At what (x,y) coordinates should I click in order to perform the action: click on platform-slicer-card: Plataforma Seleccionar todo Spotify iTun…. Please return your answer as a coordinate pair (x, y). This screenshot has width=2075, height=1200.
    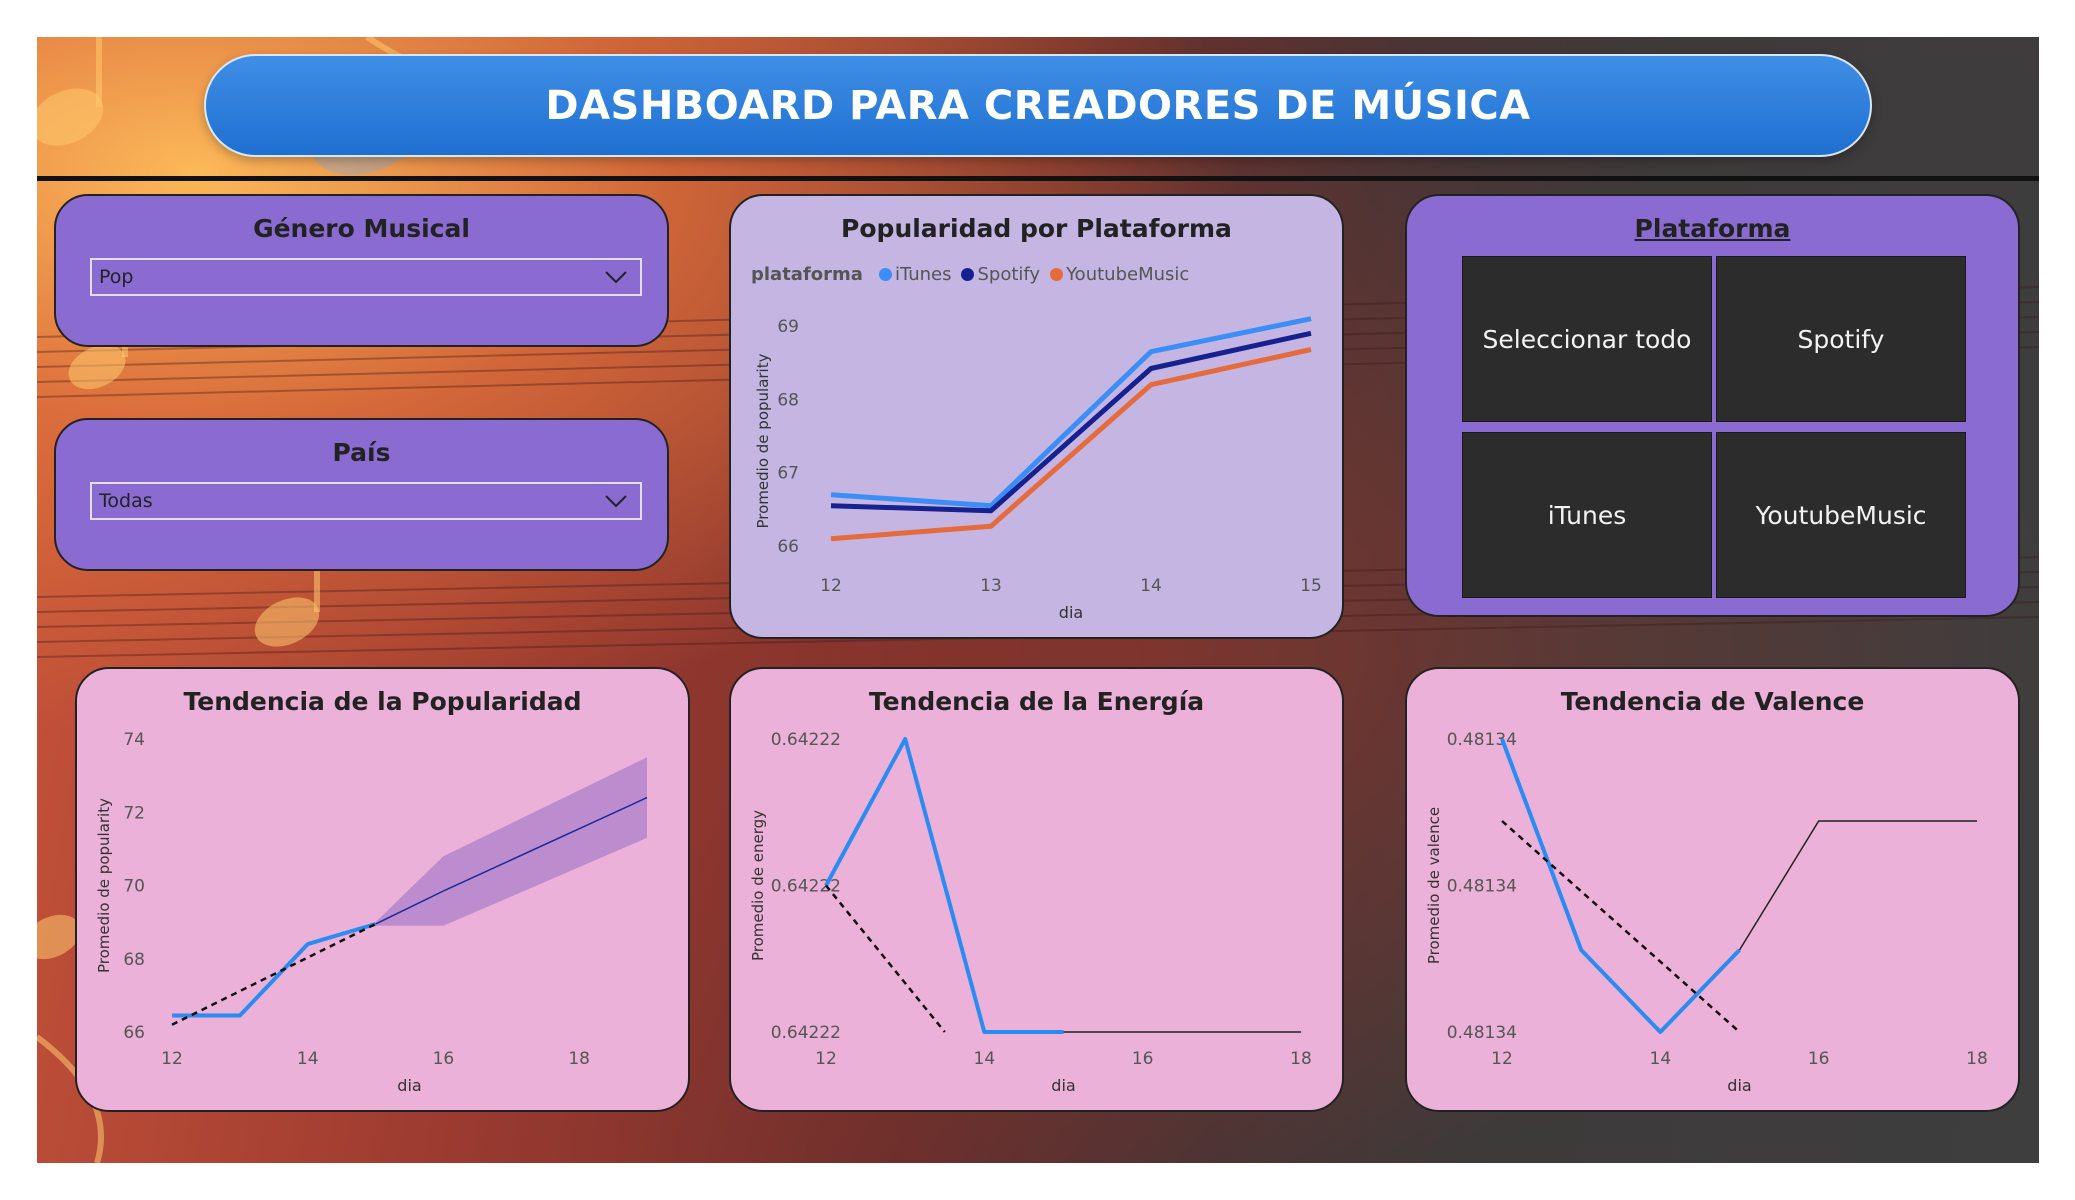
    Looking at the image, I should click on (1712, 405).